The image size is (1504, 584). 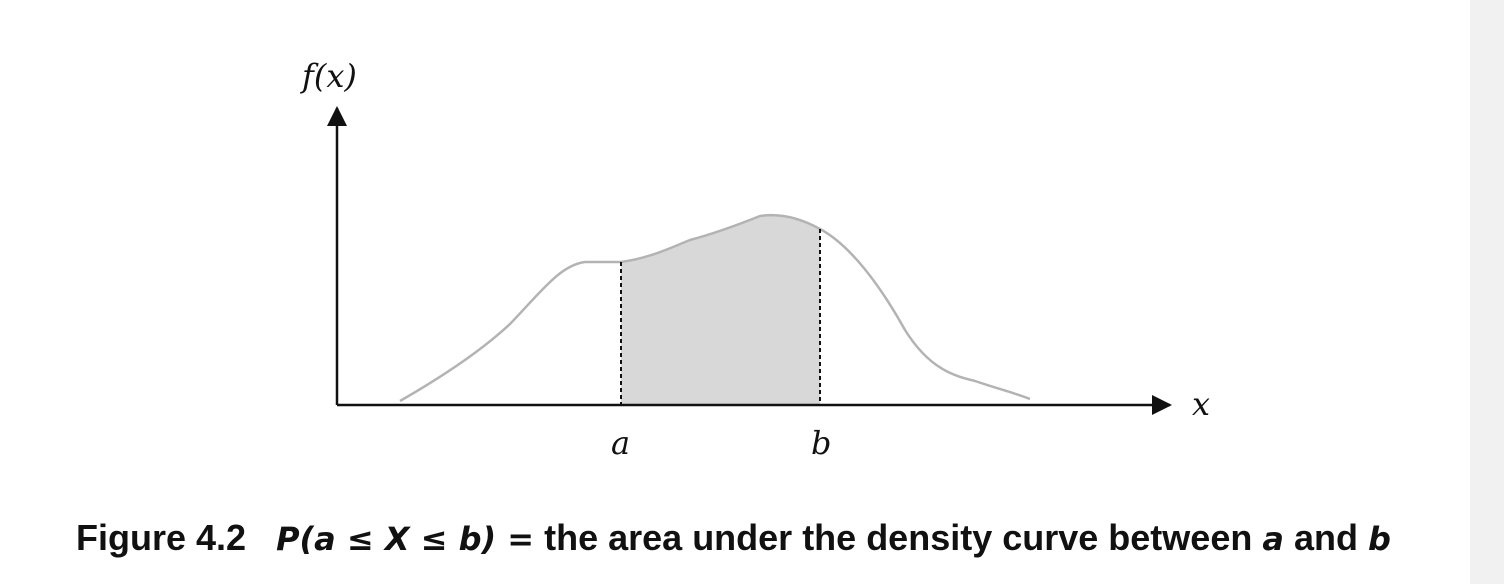 I want to click on caption-text: the area under the density curve between, so click(x=898, y=537).